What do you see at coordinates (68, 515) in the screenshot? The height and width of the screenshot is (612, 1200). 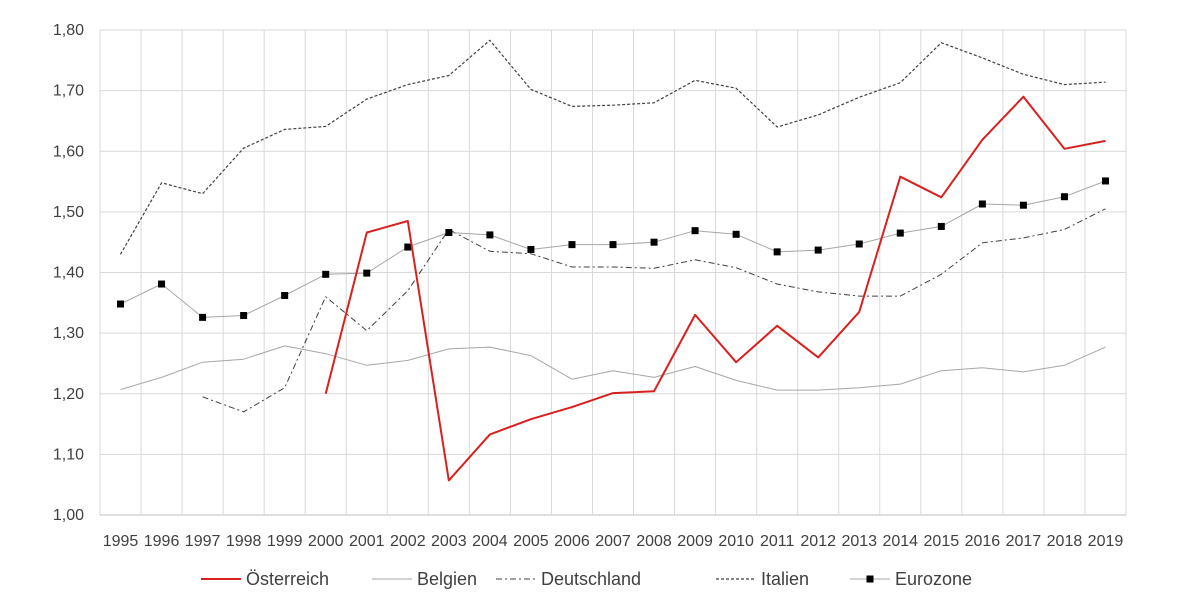 I see `y-tick-label: 1,00` at bounding box center [68, 515].